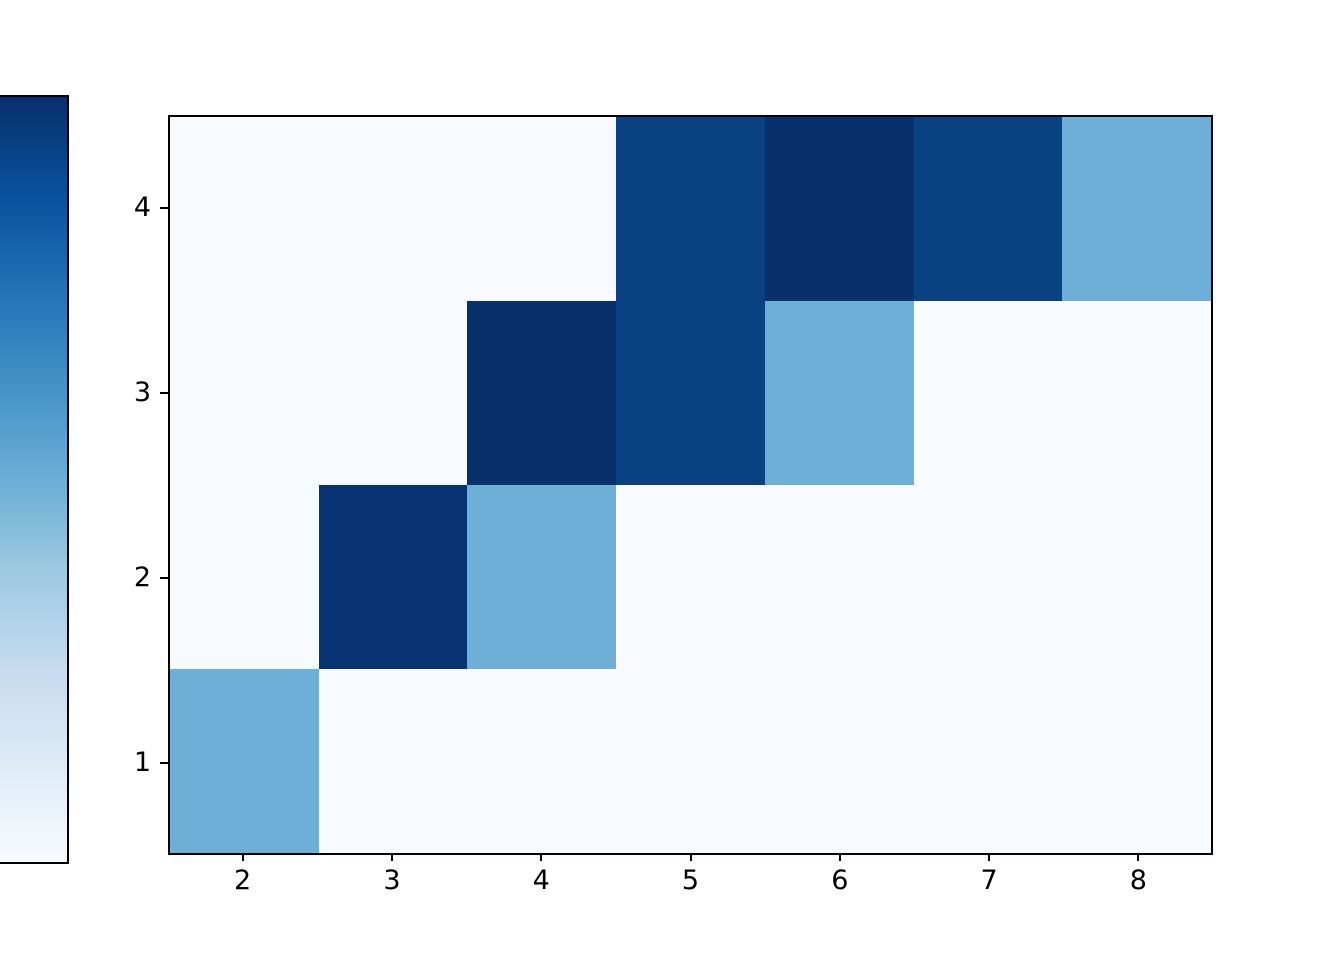  Describe the element at coordinates (1138, 880) in the screenshot. I see `x-tick-label: 8` at that location.